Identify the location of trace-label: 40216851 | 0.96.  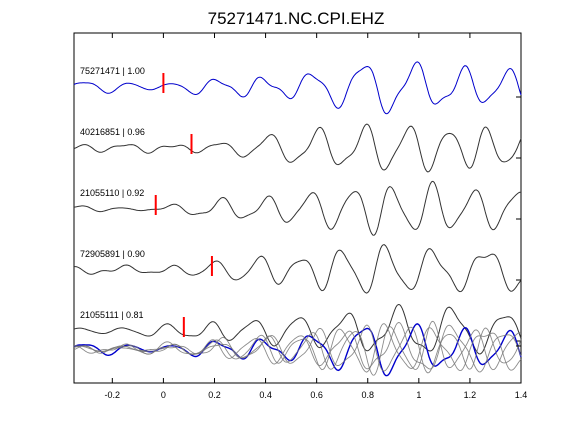
(112, 132).